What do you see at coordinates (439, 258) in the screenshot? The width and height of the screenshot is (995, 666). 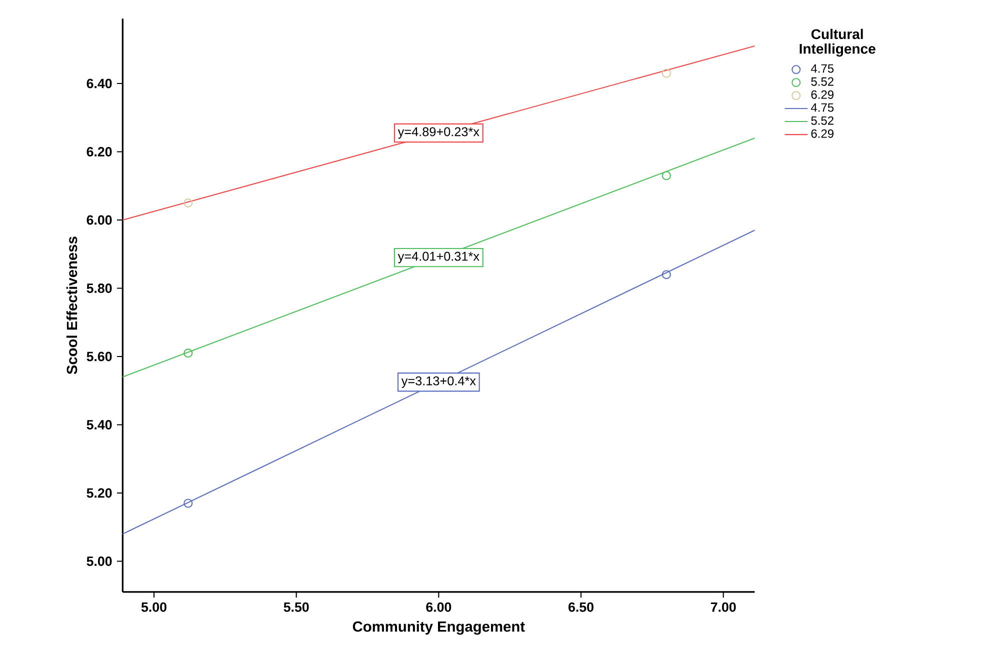 I see `annotation: y=4.01+0.31*x` at bounding box center [439, 258].